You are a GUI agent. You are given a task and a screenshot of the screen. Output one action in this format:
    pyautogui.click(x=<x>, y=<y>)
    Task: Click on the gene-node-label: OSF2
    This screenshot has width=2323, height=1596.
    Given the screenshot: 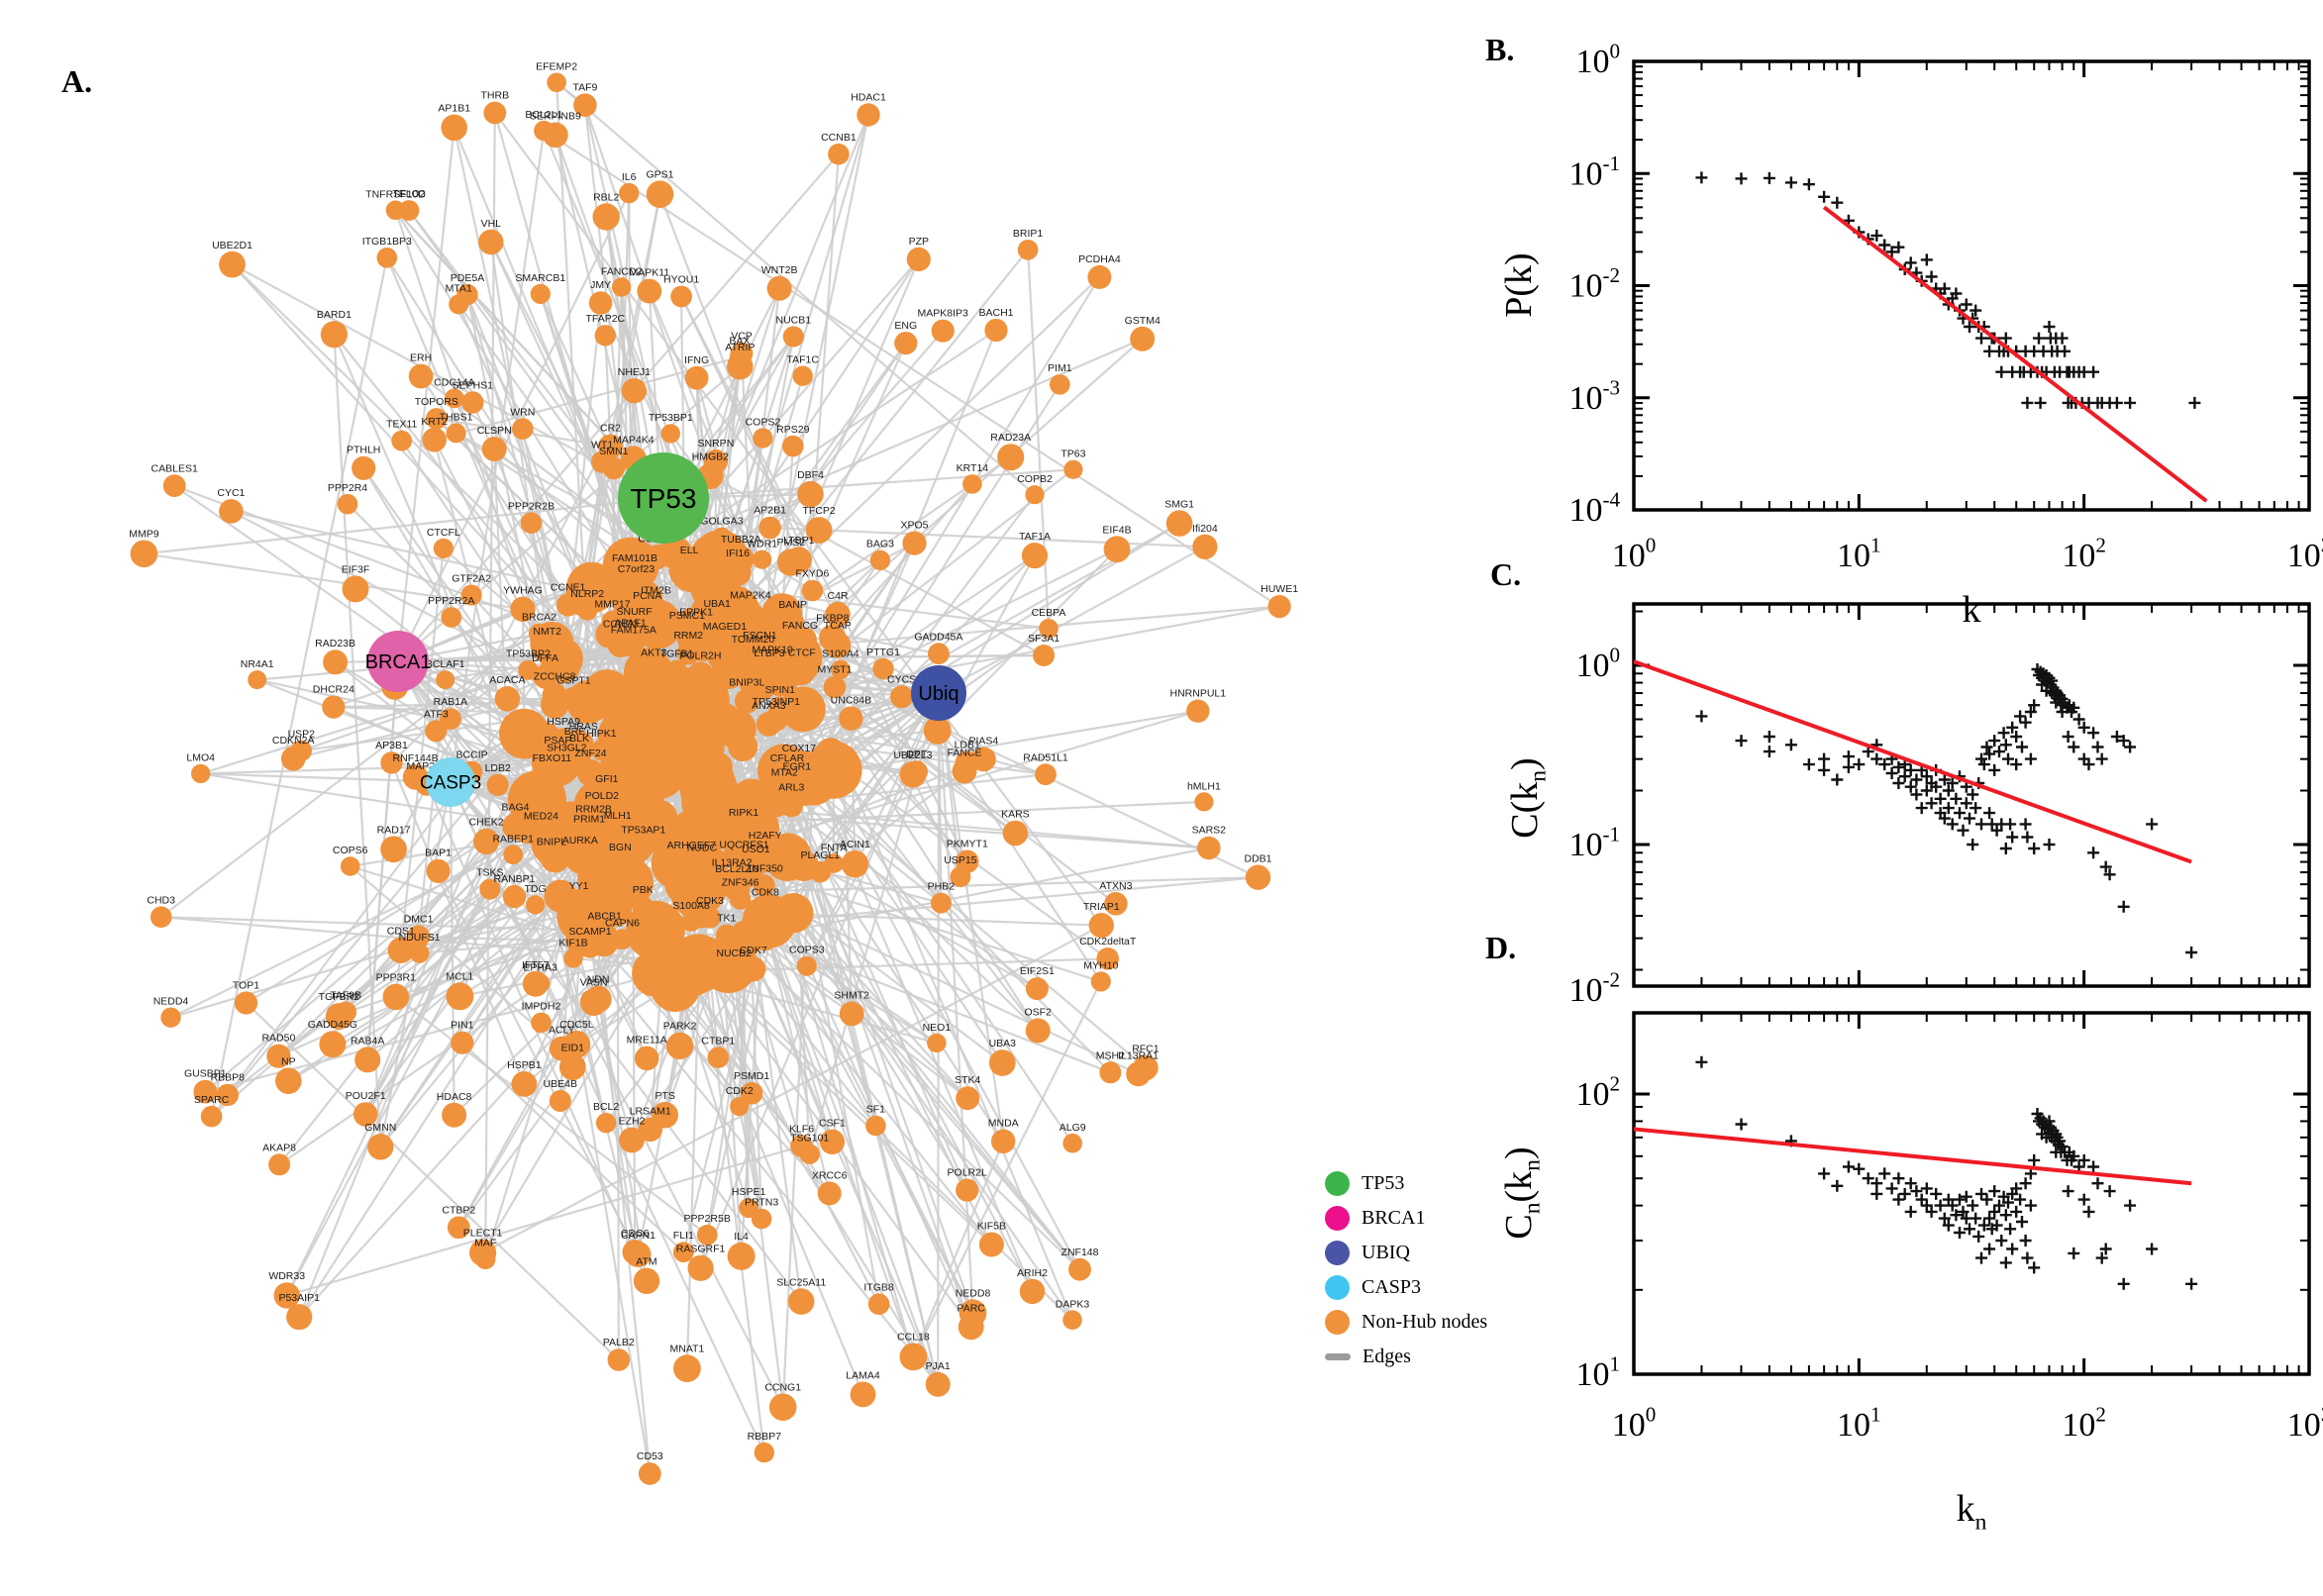 What is the action you would take?
    pyautogui.click(x=1038, y=1012)
    